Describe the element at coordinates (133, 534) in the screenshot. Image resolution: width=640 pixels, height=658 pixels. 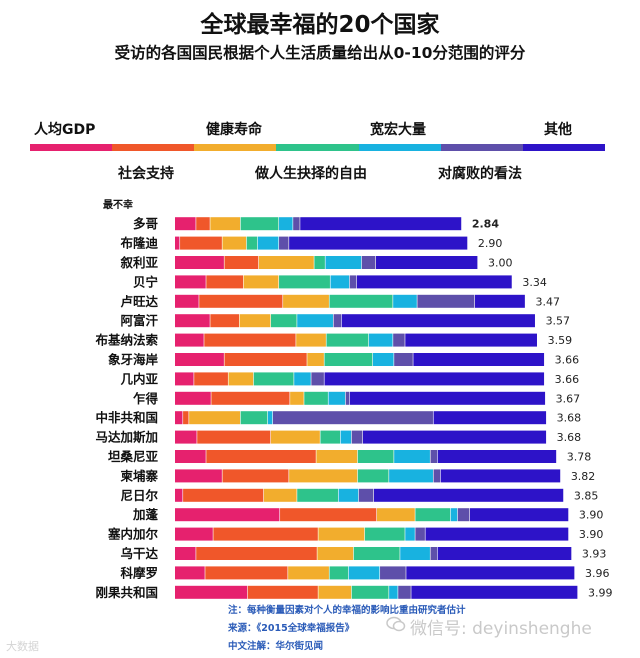
I see `country-label: 塞内加尔` at that location.